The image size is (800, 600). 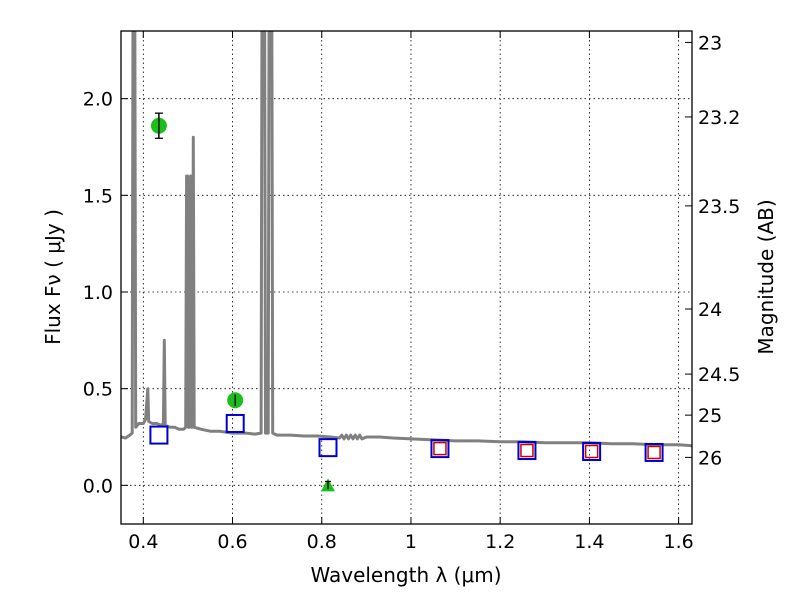 I want to click on x-axis-title: Wavelength λ (μm), so click(x=405, y=575).